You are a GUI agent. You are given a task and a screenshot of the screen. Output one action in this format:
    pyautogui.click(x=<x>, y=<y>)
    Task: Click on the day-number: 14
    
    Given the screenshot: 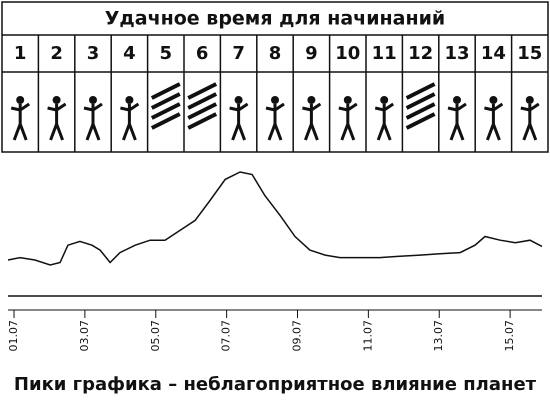 What is the action you would take?
    pyautogui.click(x=493, y=53)
    